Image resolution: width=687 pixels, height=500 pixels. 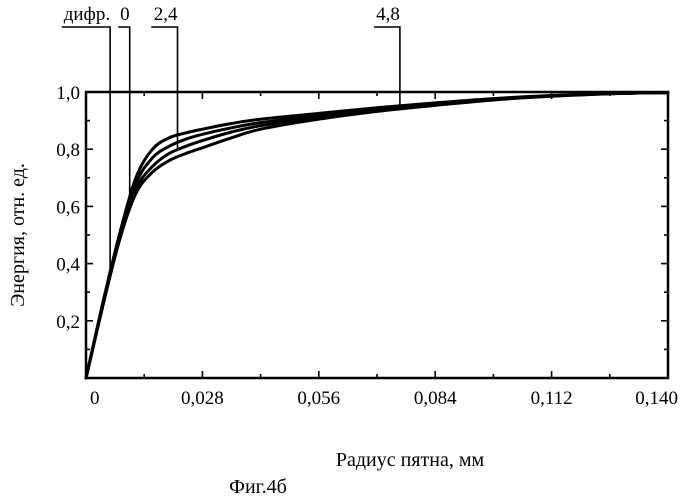 What do you see at coordinates (166, 14) in the screenshot?
I see `series-label: 2,4` at bounding box center [166, 14].